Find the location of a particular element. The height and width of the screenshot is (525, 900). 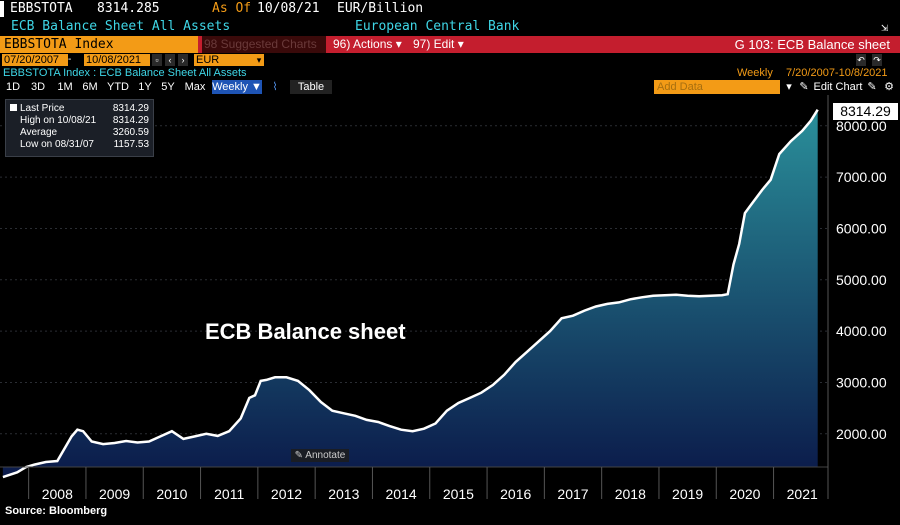

x-tick-label: 2009 is located at coordinates (114, 494).